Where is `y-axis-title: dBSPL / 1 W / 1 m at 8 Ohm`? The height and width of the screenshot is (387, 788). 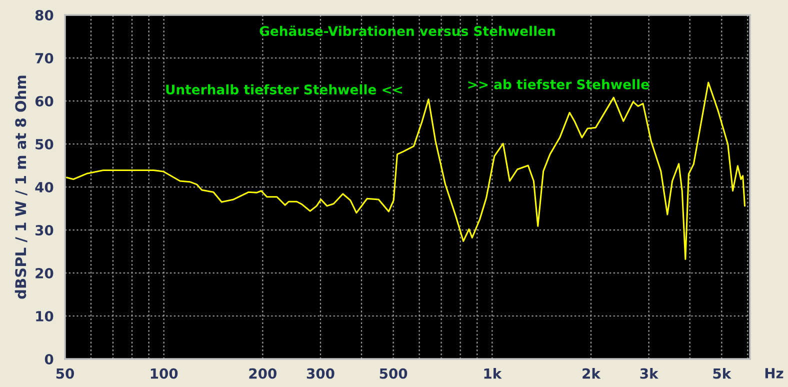 y-axis-title: dBSPL / 1 W / 1 m at 8 Ohm is located at coordinates (21, 187).